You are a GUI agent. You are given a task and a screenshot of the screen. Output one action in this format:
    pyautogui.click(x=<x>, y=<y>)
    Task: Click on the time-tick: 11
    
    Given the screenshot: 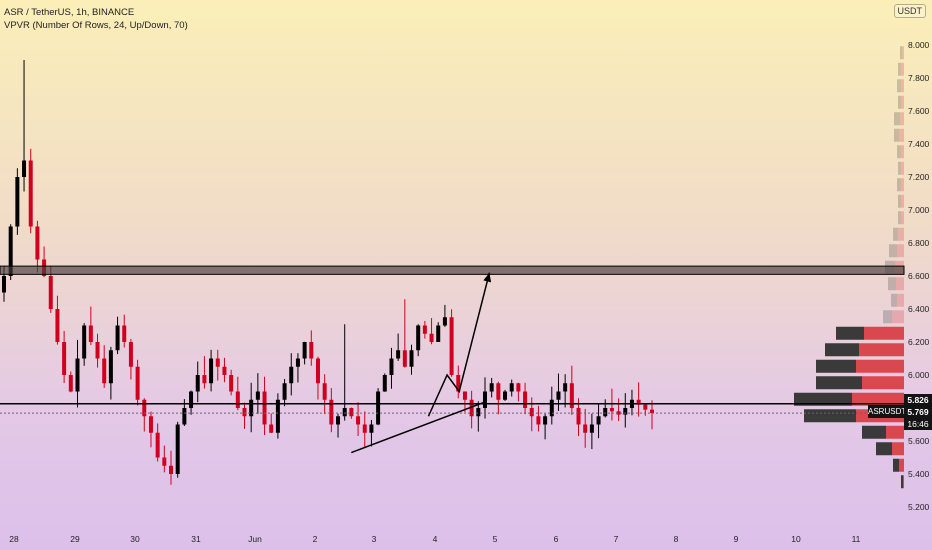 What is the action you would take?
    pyautogui.click(x=856, y=539)
    